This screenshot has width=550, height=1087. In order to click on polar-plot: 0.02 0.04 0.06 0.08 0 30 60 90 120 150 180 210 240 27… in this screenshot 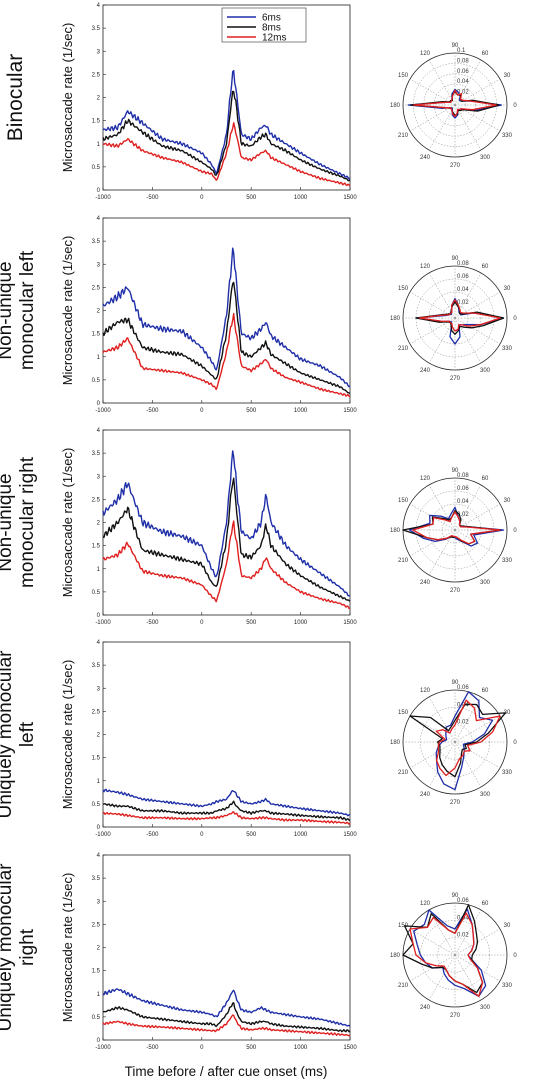, I will do `click(453, 531)`.